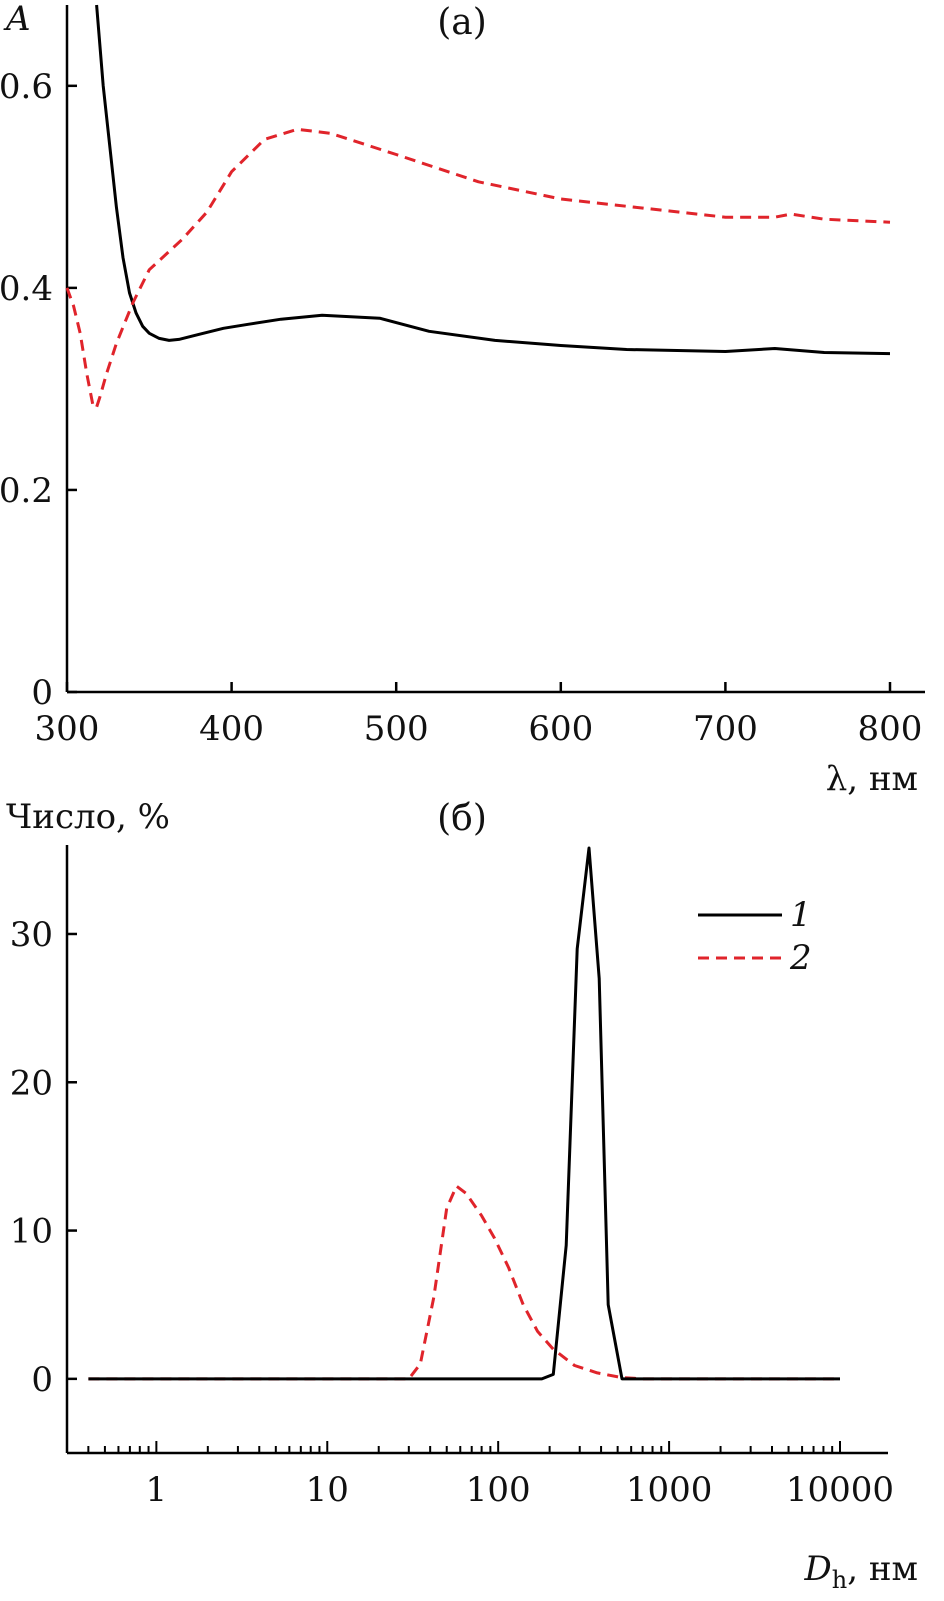  I want to click on y-tick-label: 0.2, so click(26, 491).